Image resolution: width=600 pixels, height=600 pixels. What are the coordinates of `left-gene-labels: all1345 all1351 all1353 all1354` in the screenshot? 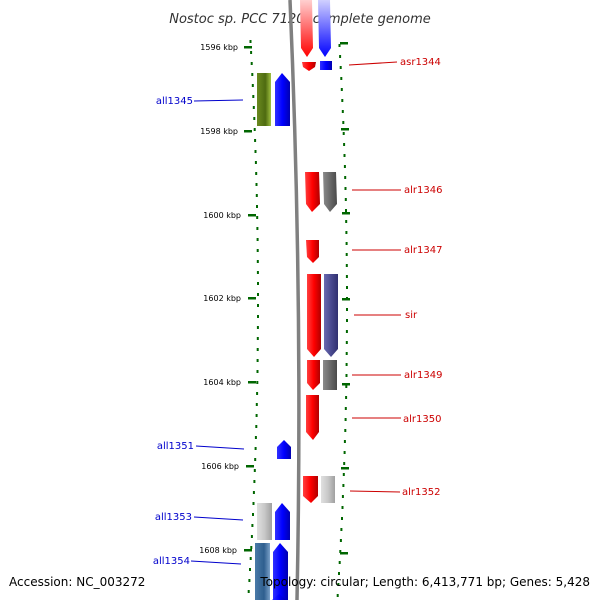 It's located at (199, 331).